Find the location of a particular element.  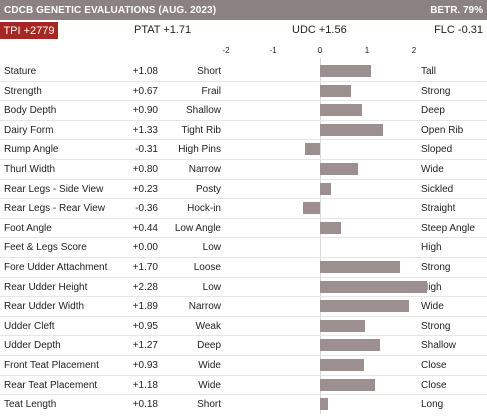

trait-row: Udder Cleft +0.95 Weak Strong is located at coordinates (243, 327).